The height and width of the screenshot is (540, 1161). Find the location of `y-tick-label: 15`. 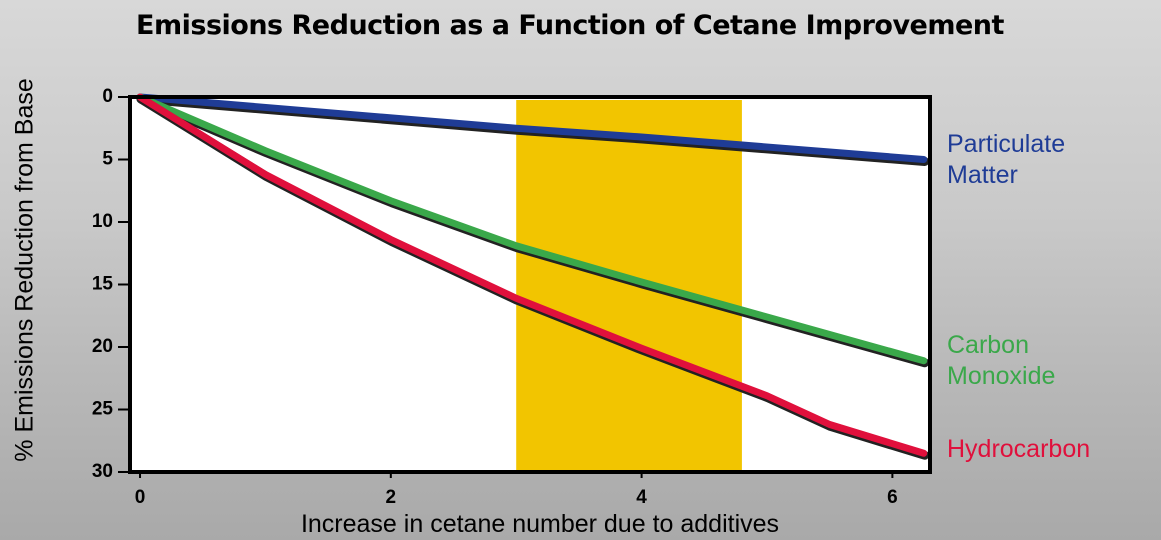

y-tick-label: 15 is located at coordinates (103, 284).